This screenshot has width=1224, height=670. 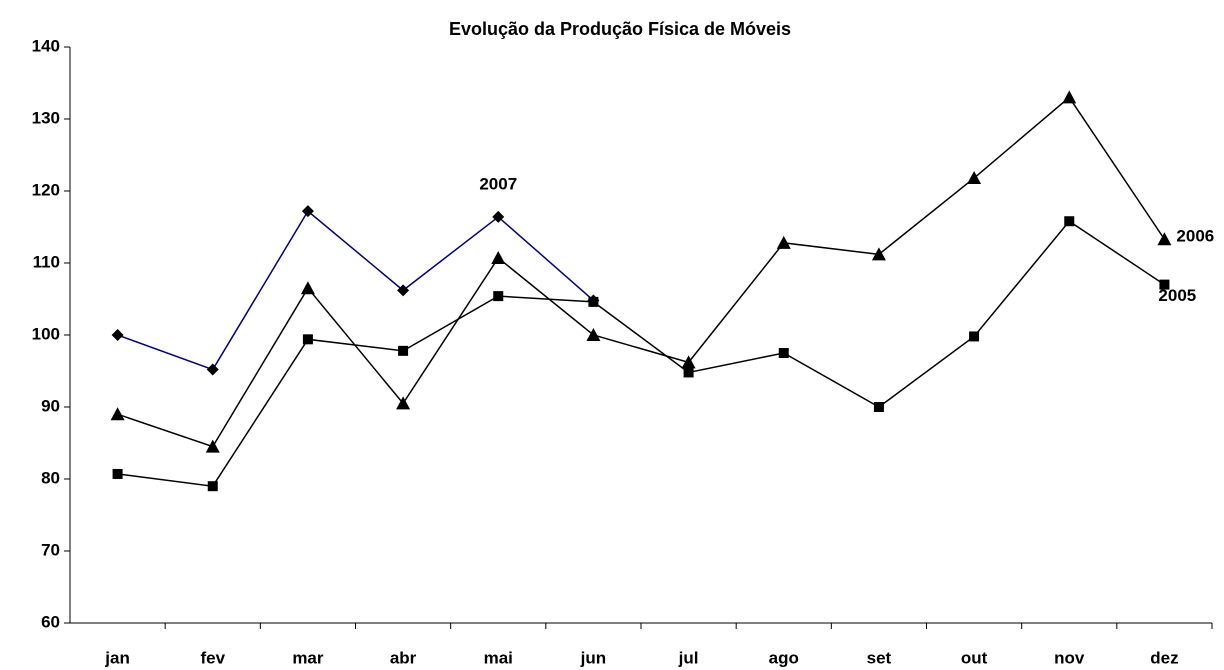 What do you see at coordinates (688, 657) in the screenshot?
I see `x-tick-label: jul` at bounding box center [688, 657].